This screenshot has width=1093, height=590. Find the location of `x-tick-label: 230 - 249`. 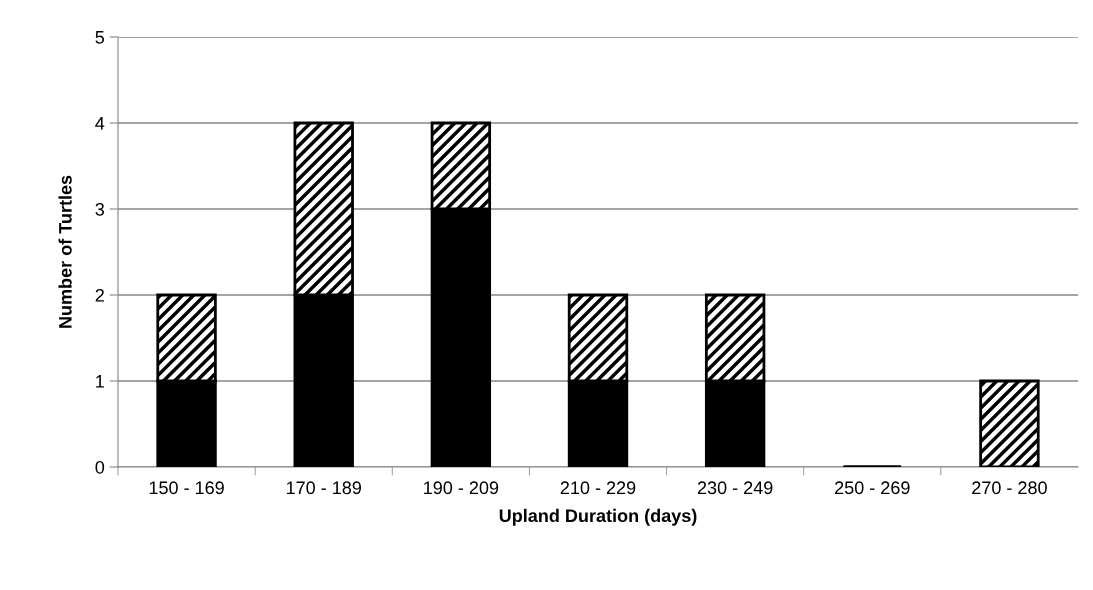

x-tick-label: 230 - 249 is located at coordinates (735, 488).